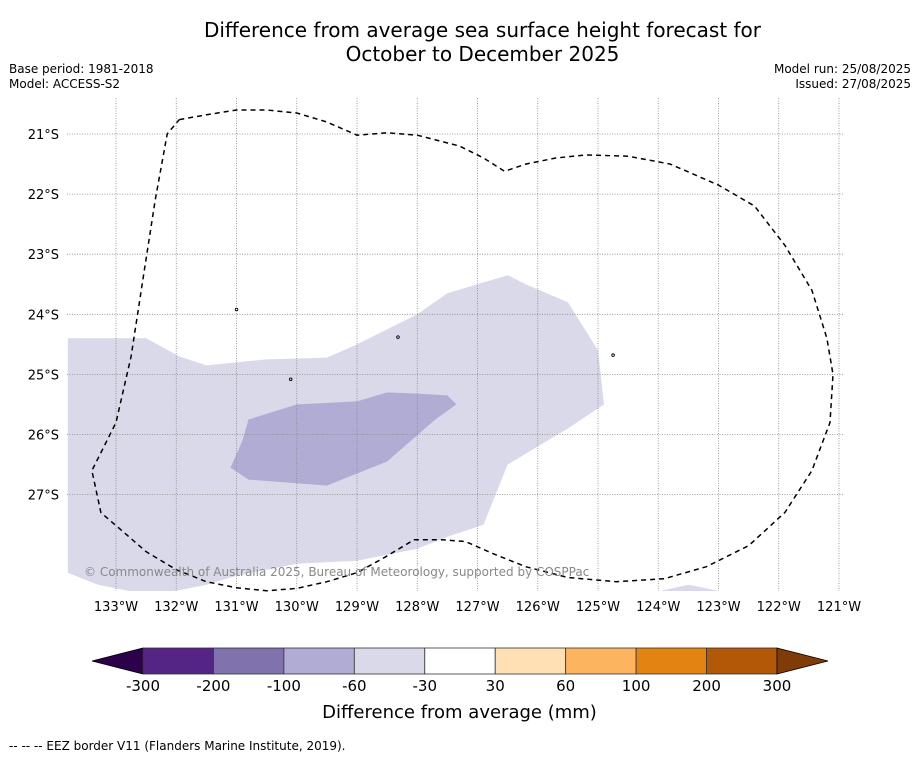 The width and height of the screenshot is (919, 758). I want to click on islands, so click(424, 344).